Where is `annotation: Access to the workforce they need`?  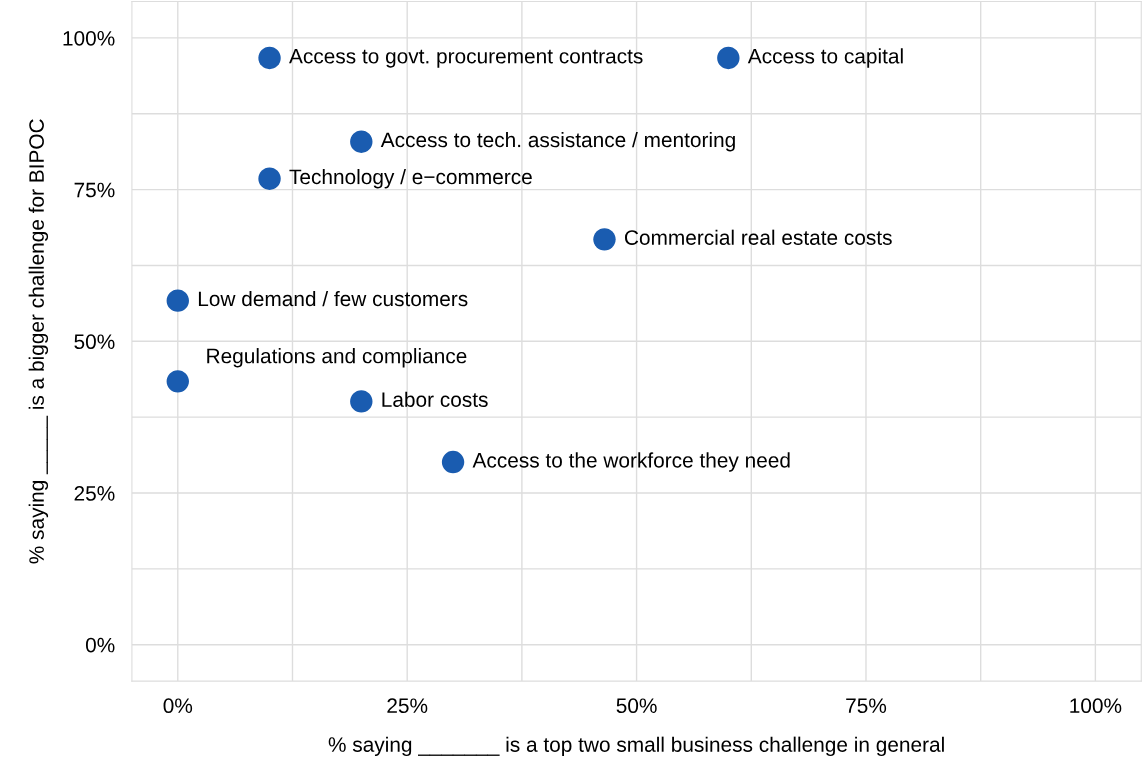
annotation: Access to the workforce they need is located at coordinates (631, 462).